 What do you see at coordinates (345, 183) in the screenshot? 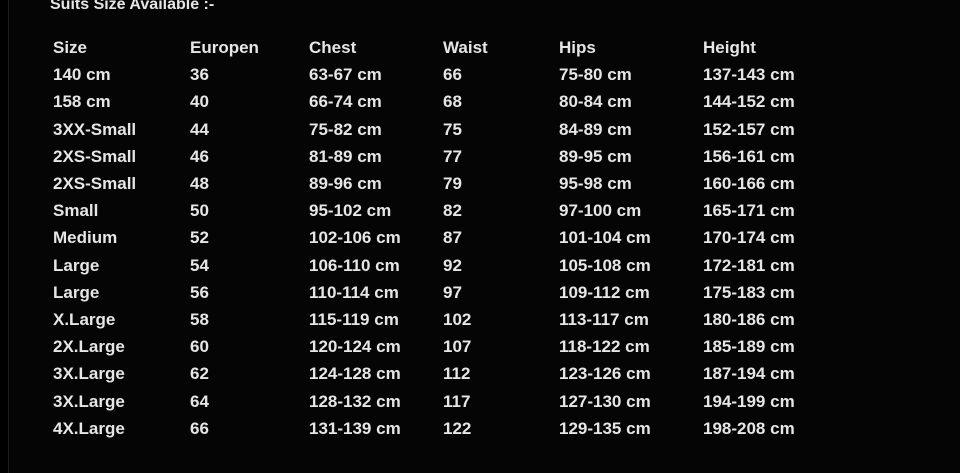
I see `table-cell: 89-96 cm` at bounding box center [345, 183].